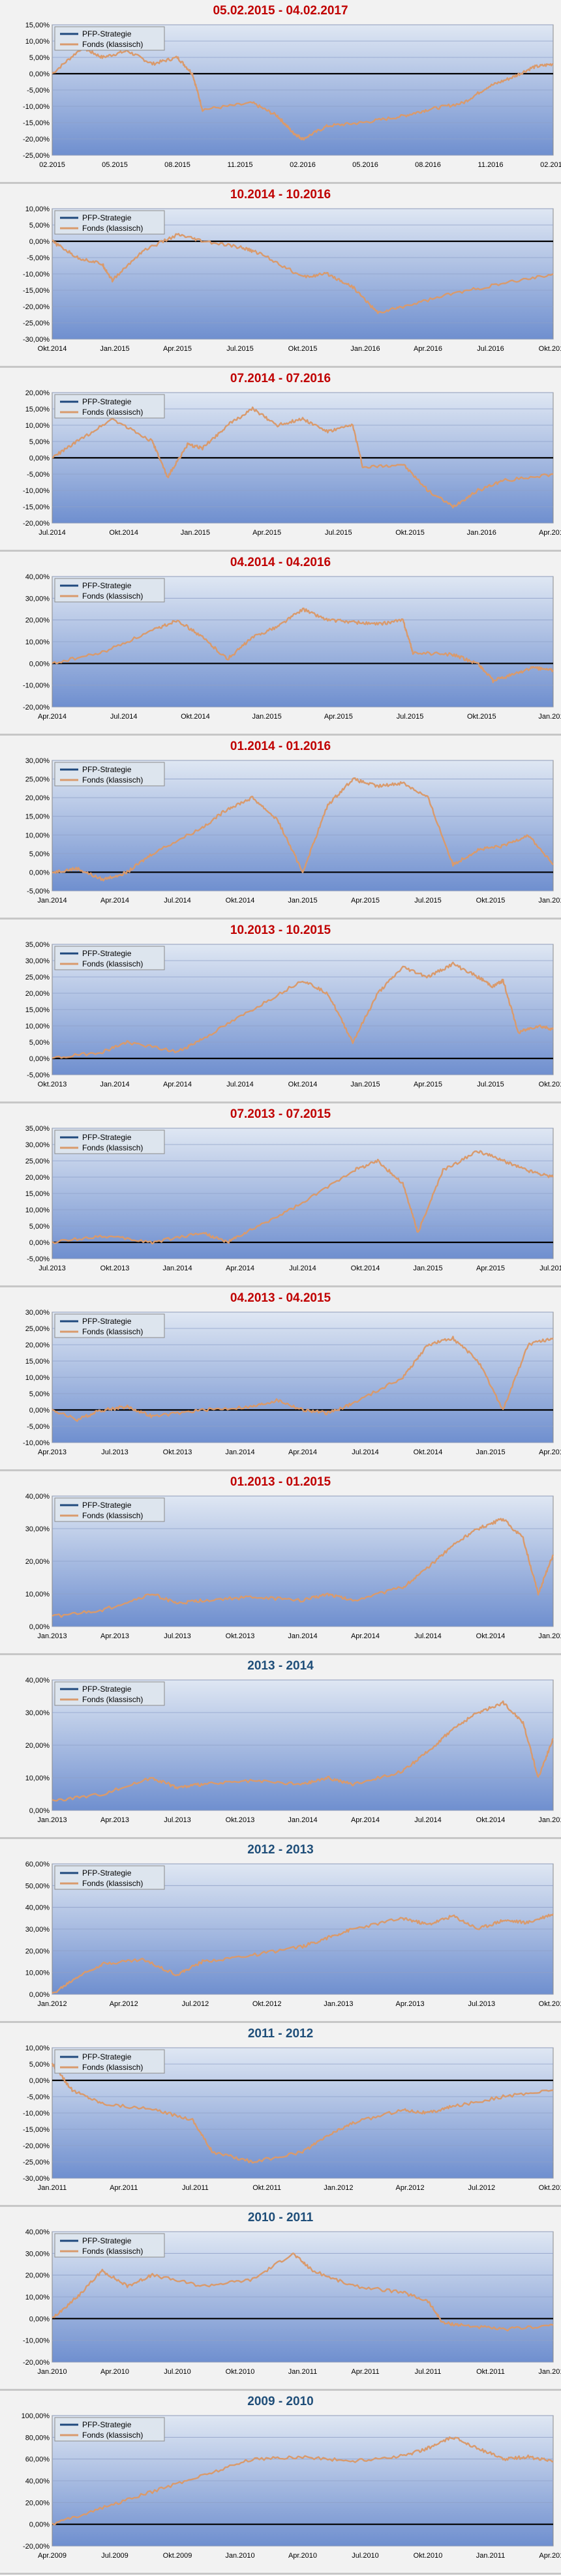 The image size is (561, 2576). I want to click on x-tick-label: Jan.2011, so click(302, 2372).